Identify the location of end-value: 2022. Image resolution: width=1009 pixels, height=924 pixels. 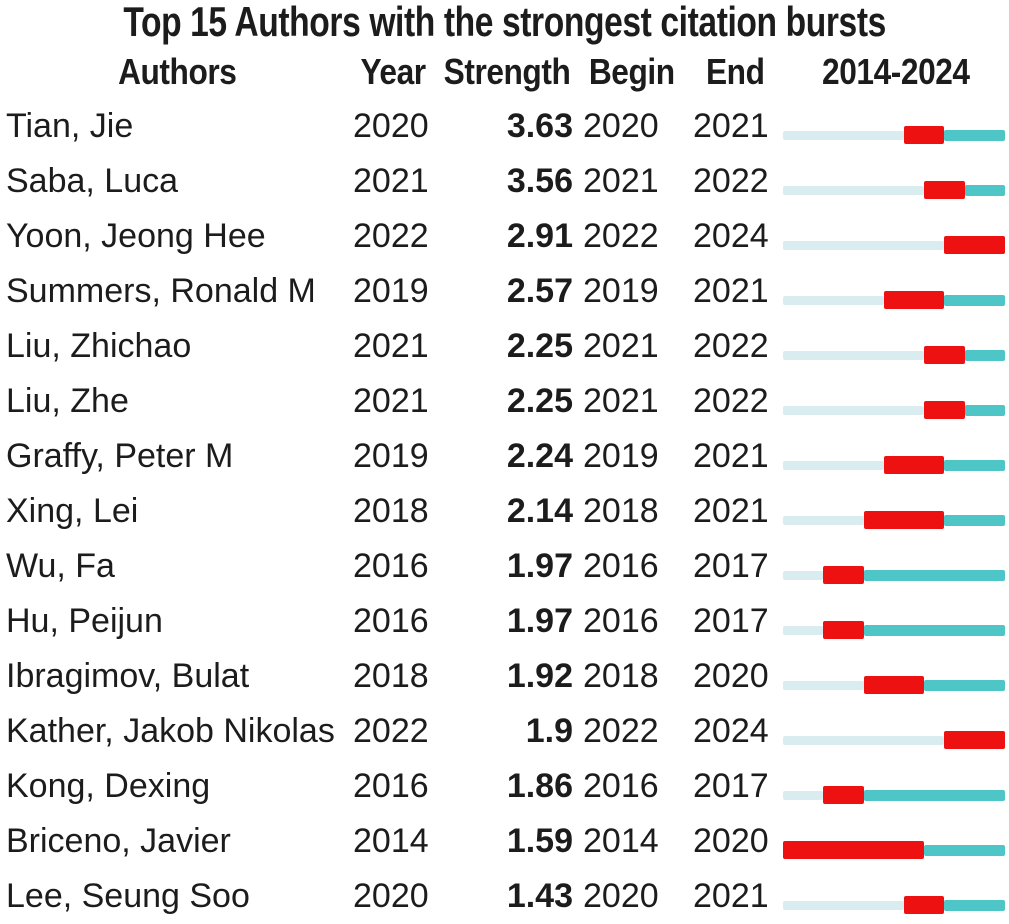
(731, 346).